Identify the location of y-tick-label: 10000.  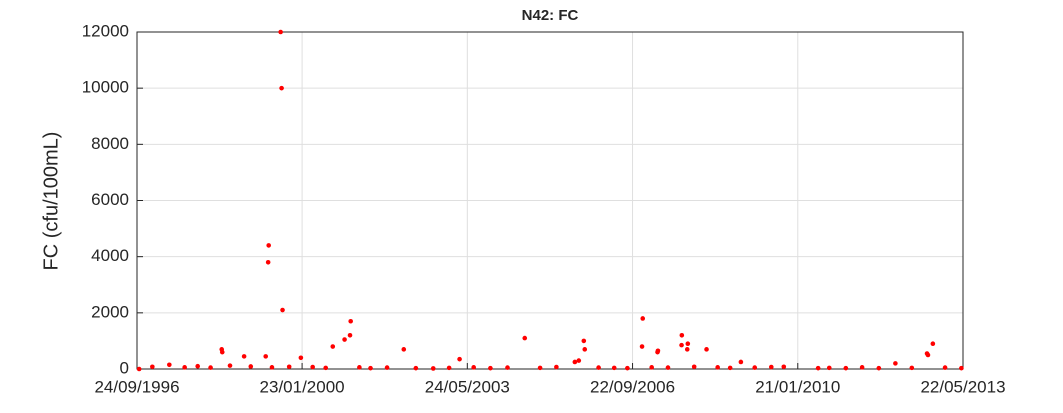
(105, 87).